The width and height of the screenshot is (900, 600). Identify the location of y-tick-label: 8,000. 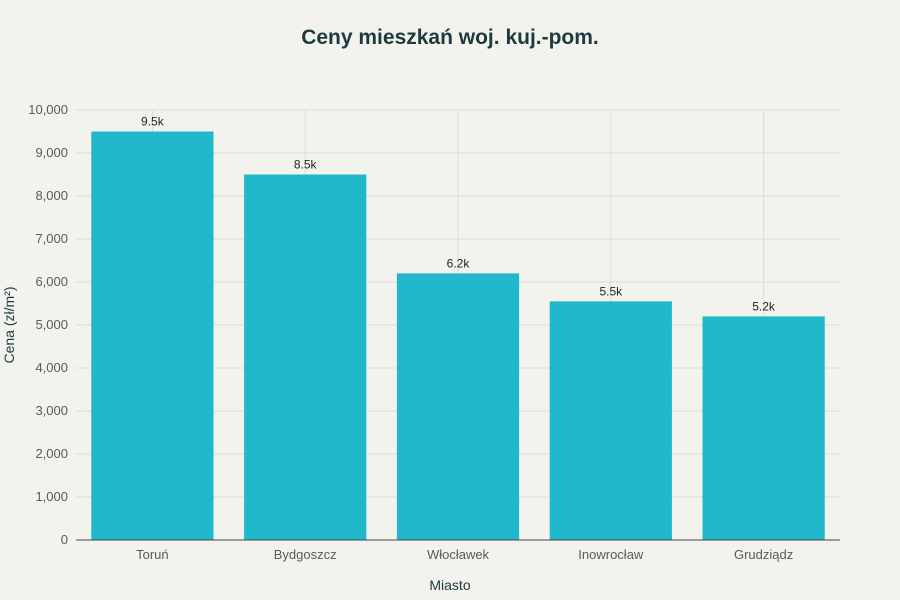
(51, 195).